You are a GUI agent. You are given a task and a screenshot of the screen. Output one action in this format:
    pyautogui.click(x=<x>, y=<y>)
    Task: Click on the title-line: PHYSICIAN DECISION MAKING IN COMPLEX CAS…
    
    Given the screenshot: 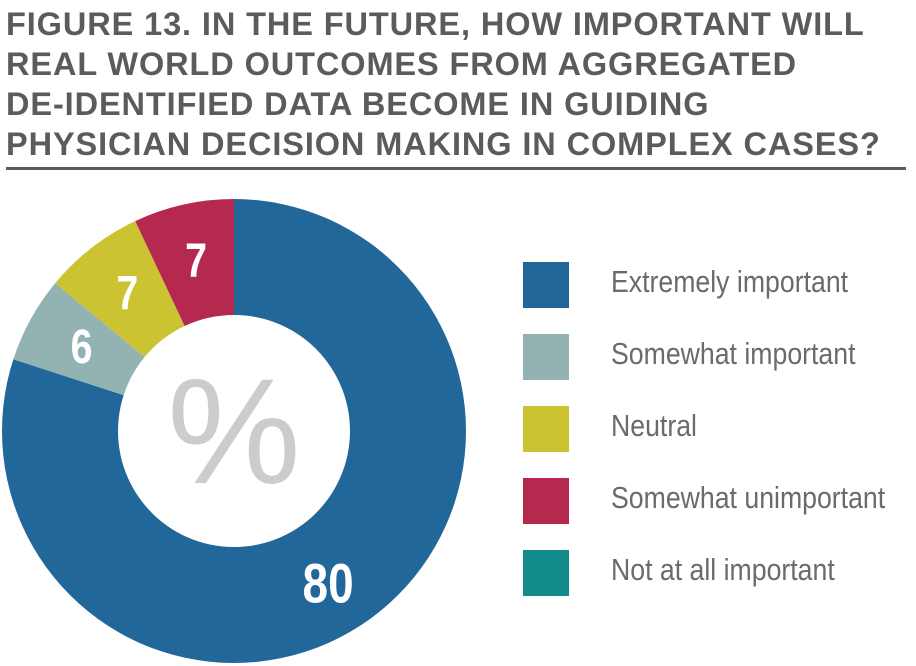 What is the action you would take?
    pyautogui.click(x=443, y=144)
    